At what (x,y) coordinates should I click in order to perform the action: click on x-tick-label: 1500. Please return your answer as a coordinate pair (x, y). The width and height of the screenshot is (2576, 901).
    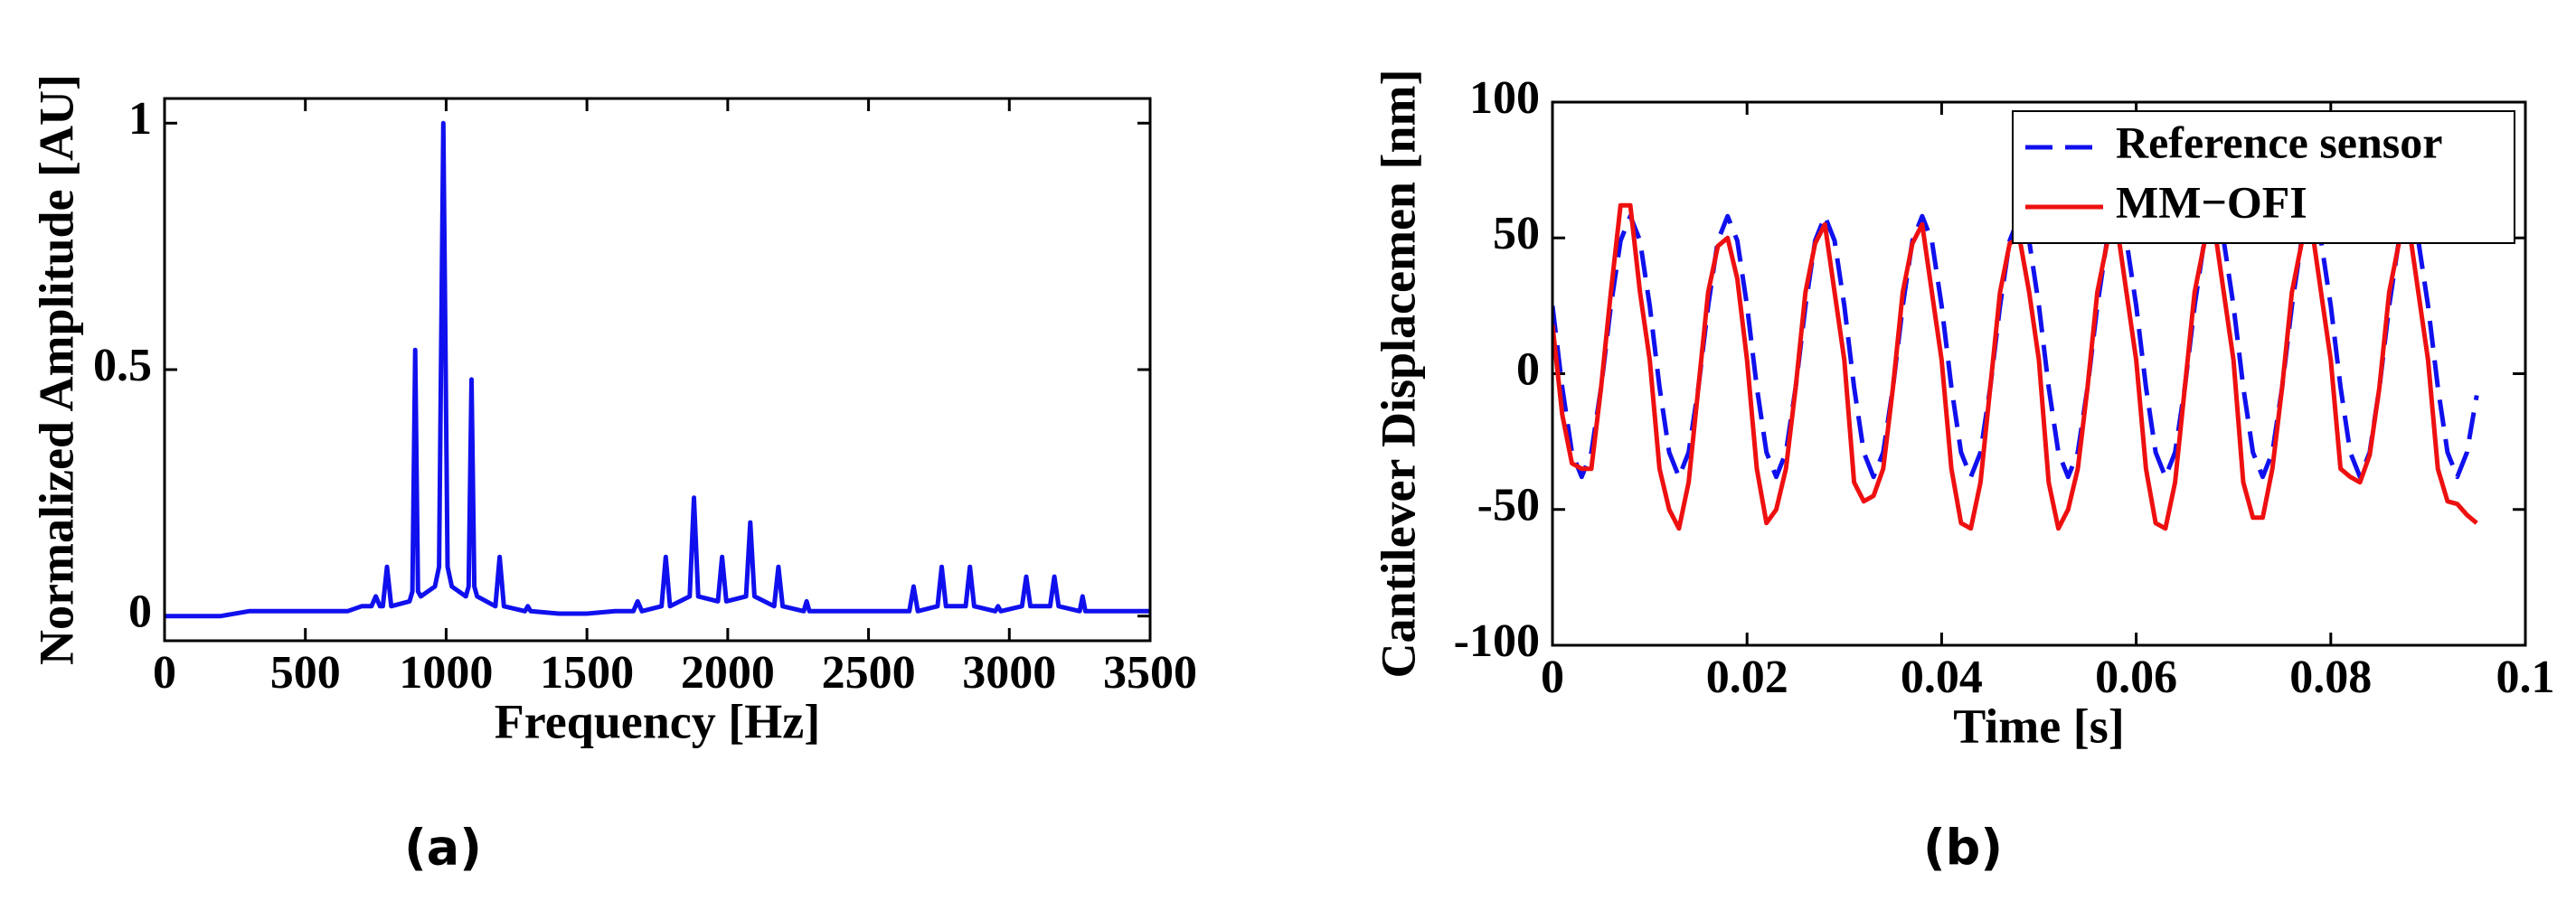
    Looking at the image, I should click on (587, 673).